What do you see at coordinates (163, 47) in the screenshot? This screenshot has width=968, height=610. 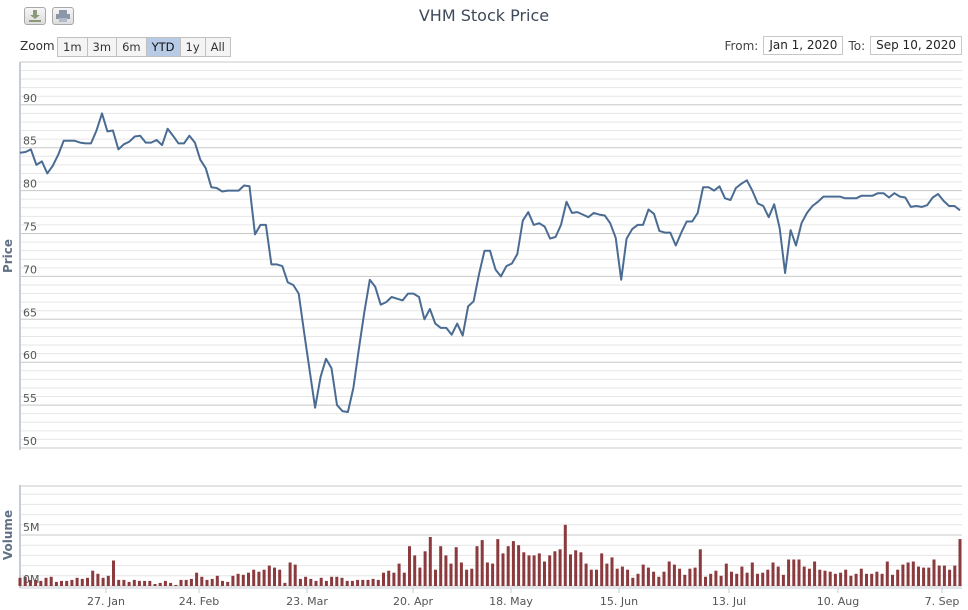 I see `zoom-ytd-button: YTD` at bounding box center [163, 47].